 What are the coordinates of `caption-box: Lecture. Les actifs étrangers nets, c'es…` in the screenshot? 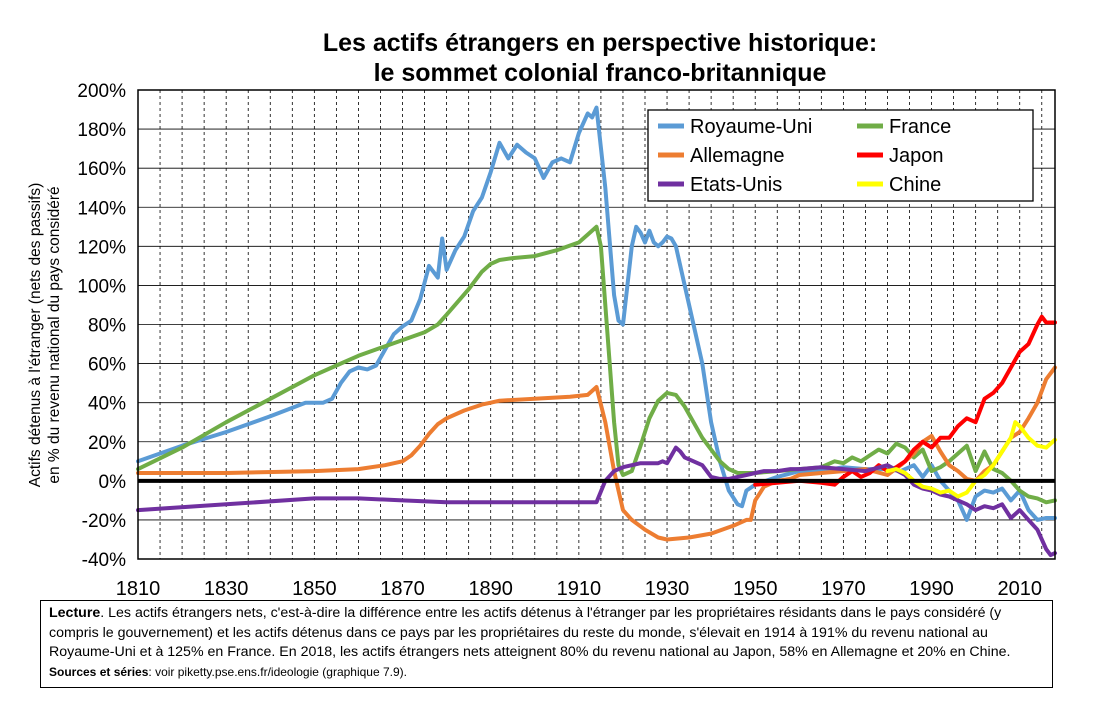 It's located at (546, 644).